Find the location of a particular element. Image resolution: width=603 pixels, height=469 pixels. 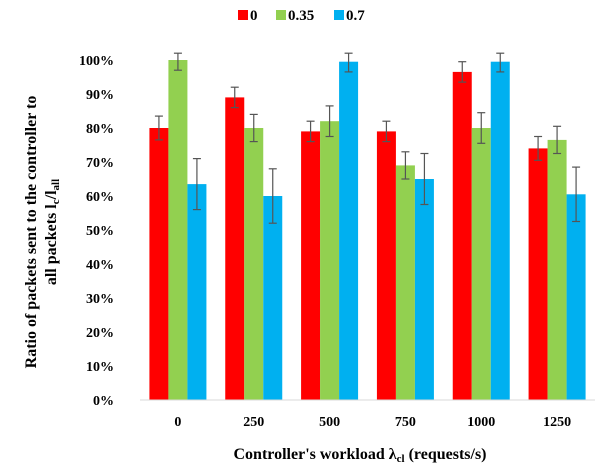

legend: 0 0.35 0.7 is located at coordinates (301, 16).